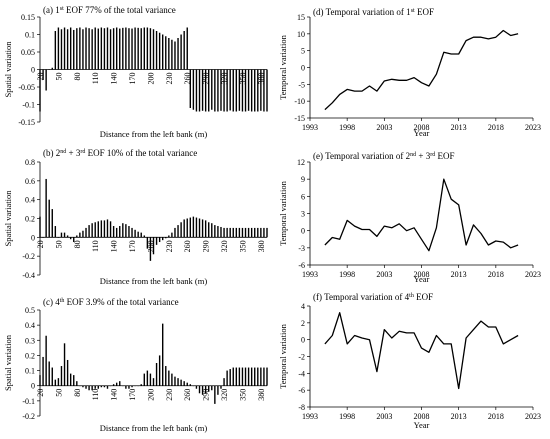 The height and width of the screenshot is (439, 550). I want to click on title-text: EOF 3.9% of the total variance, so click(121, 302).